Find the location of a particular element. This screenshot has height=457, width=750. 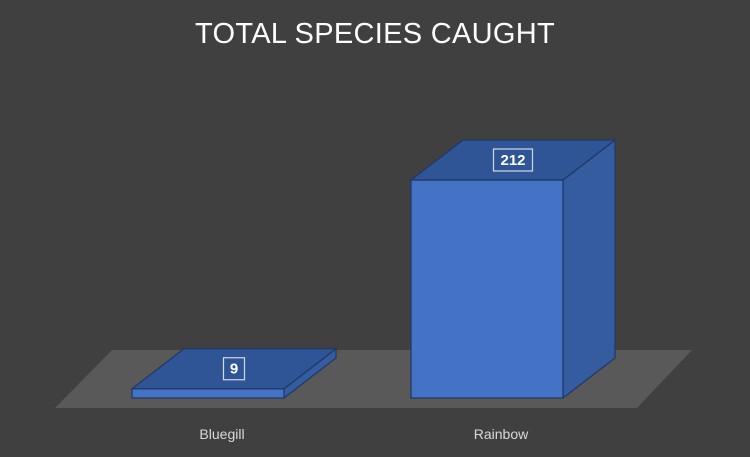

data-label: 212 is located at coordinates (513, 160).